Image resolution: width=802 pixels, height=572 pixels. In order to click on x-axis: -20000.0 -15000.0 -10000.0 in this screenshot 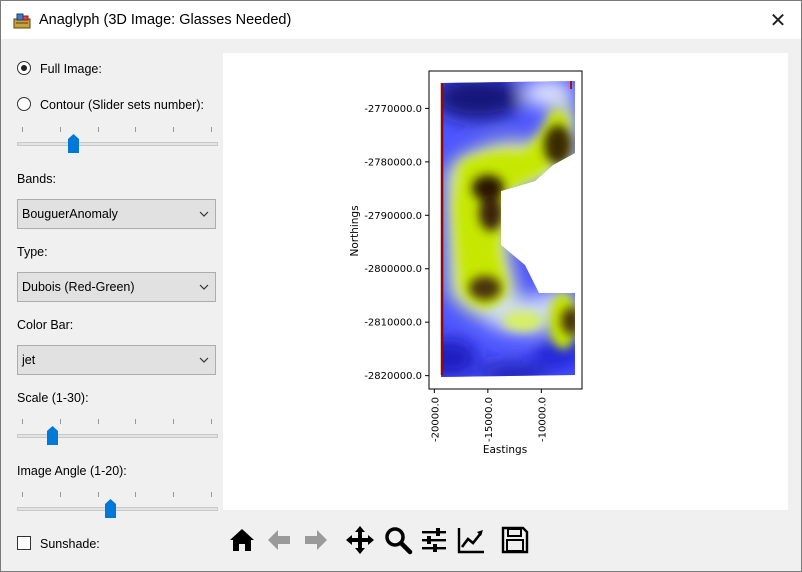, I will do `click(489, 415)`.